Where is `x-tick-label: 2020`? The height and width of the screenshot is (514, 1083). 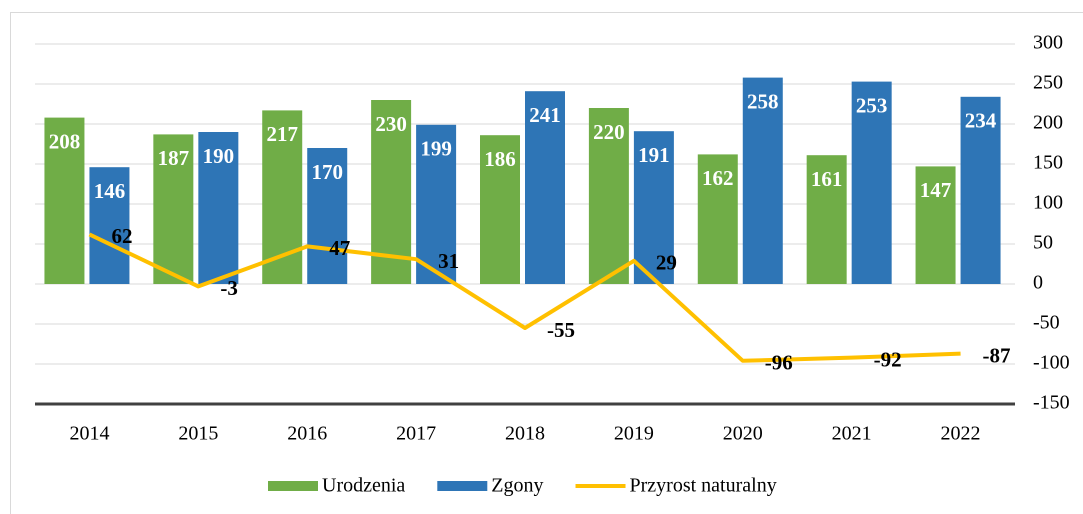 x-tick-label: 2020 is located at coordinates (743, 434).